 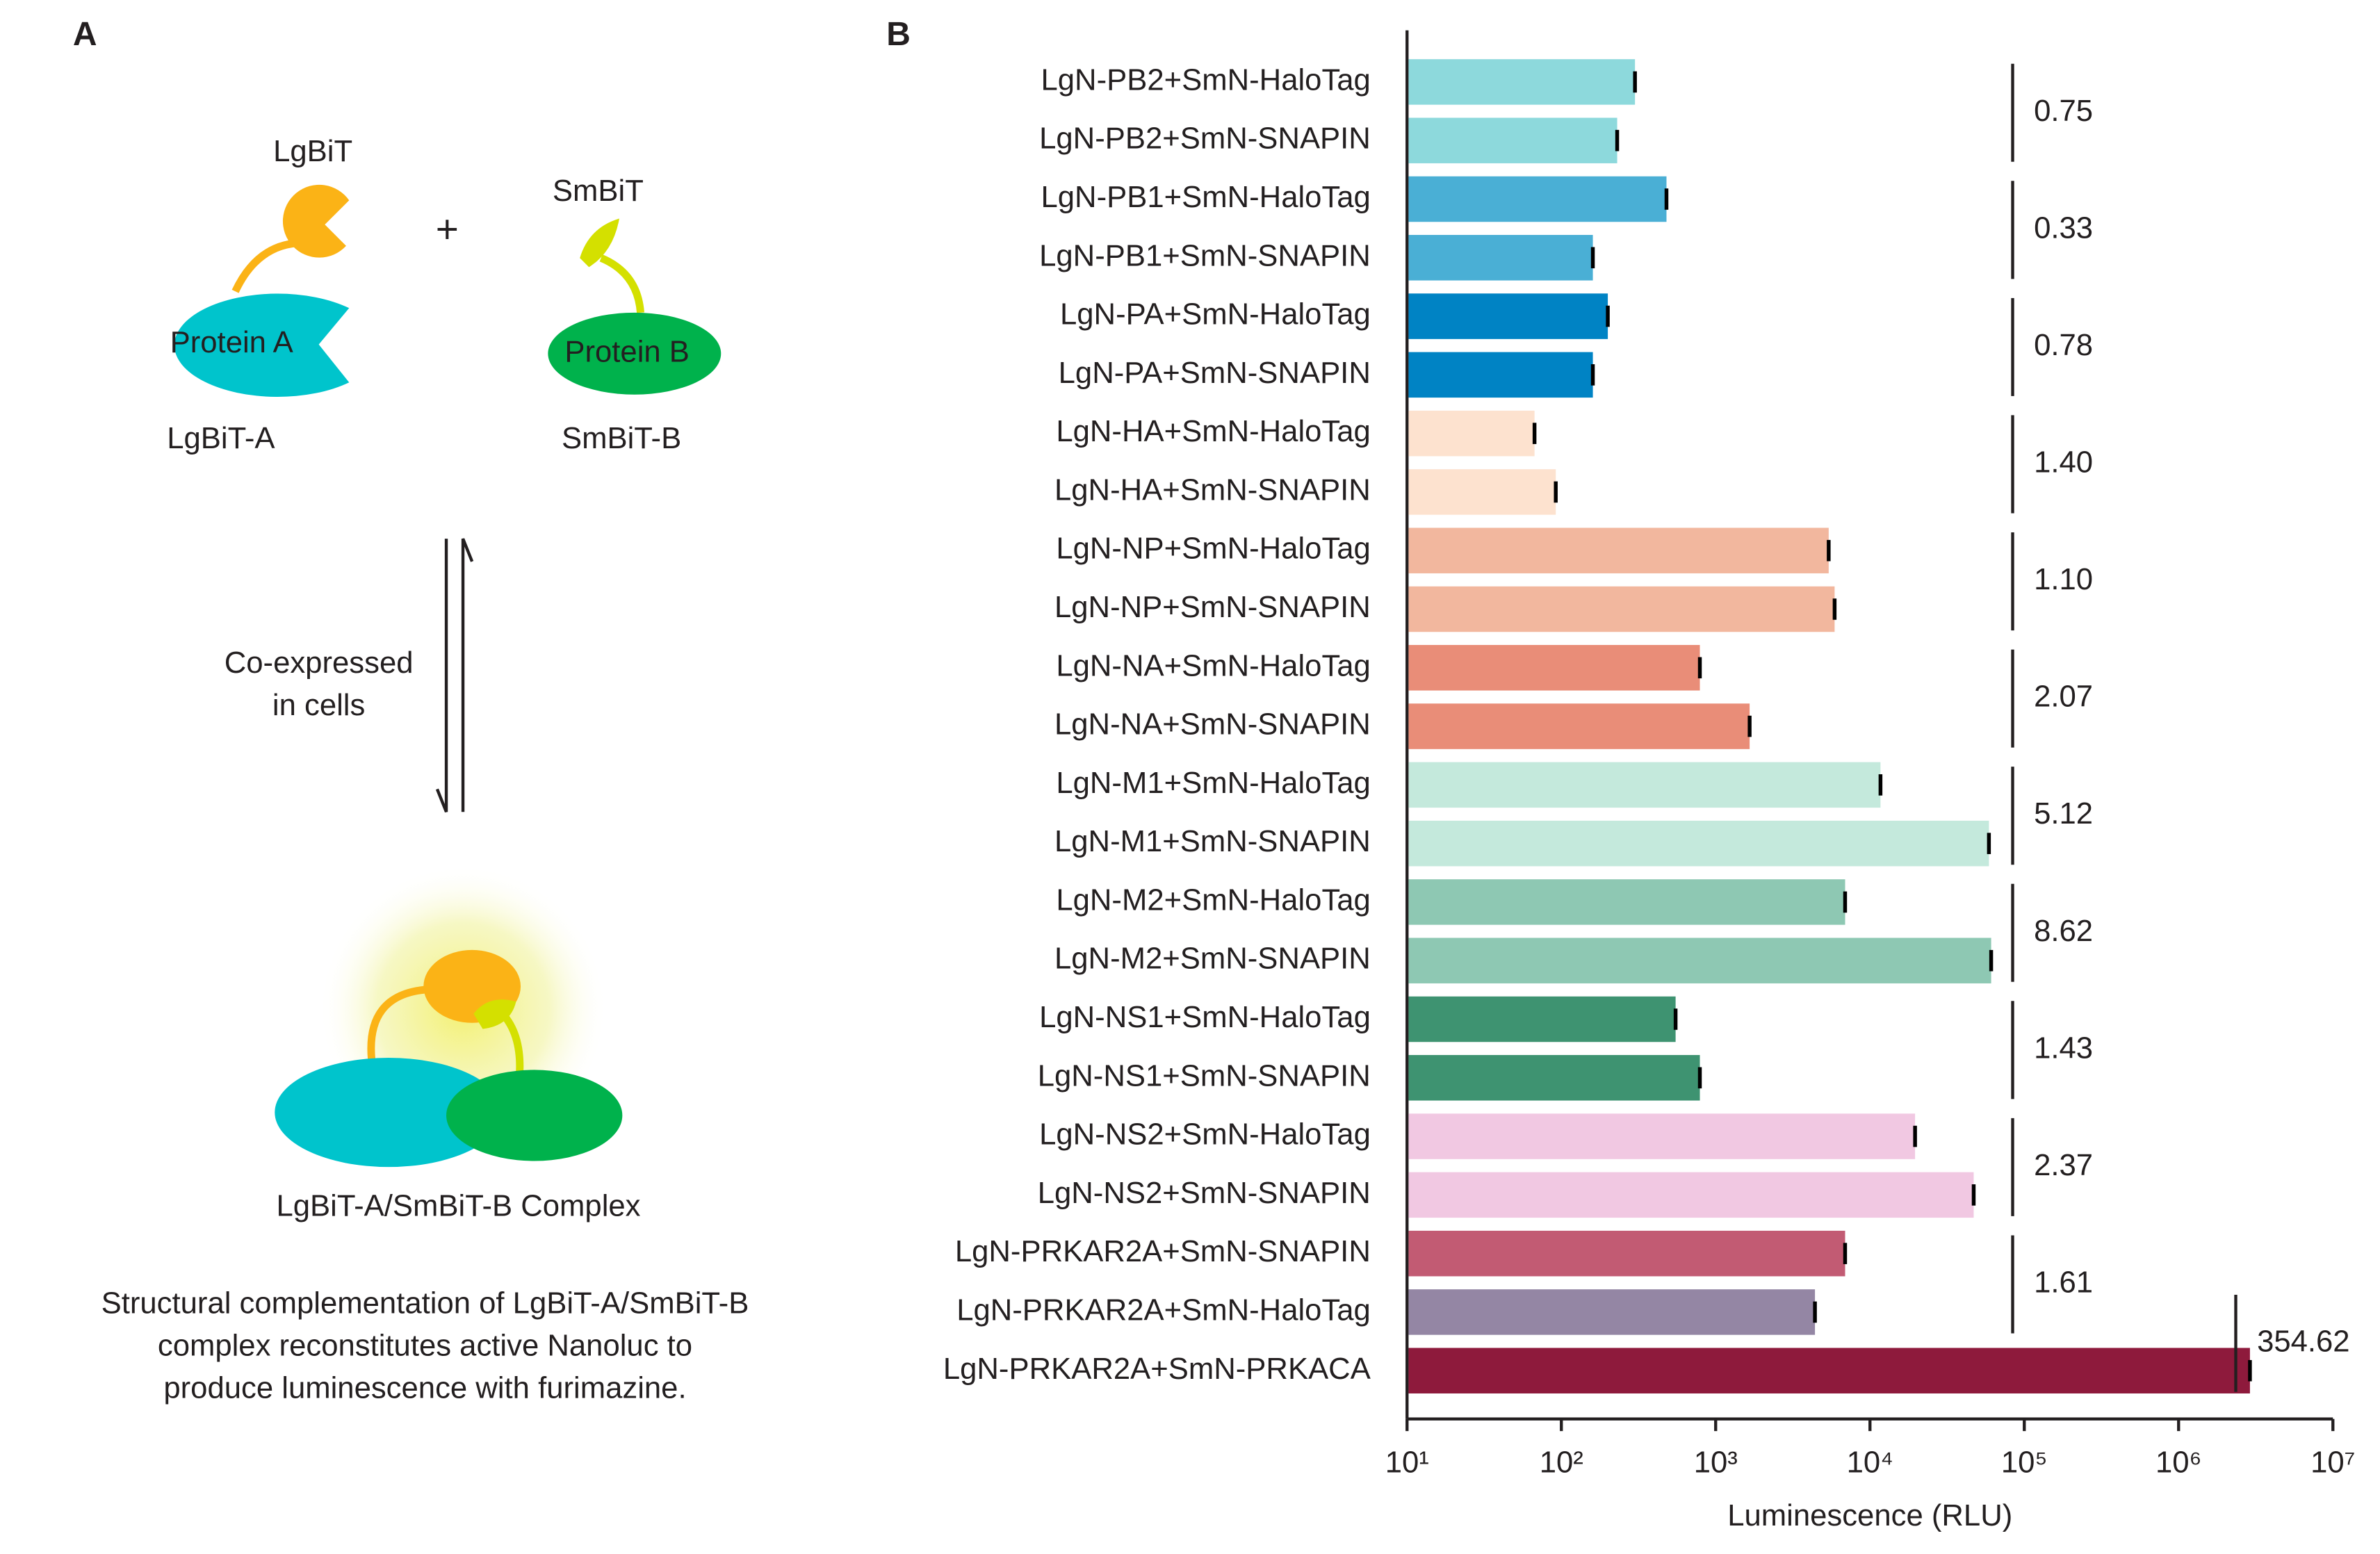 What do you see at coordinates (2063, 1165) in the screenshot?
I see `annotation: 2.37` at bounding box center [2063, 1165].